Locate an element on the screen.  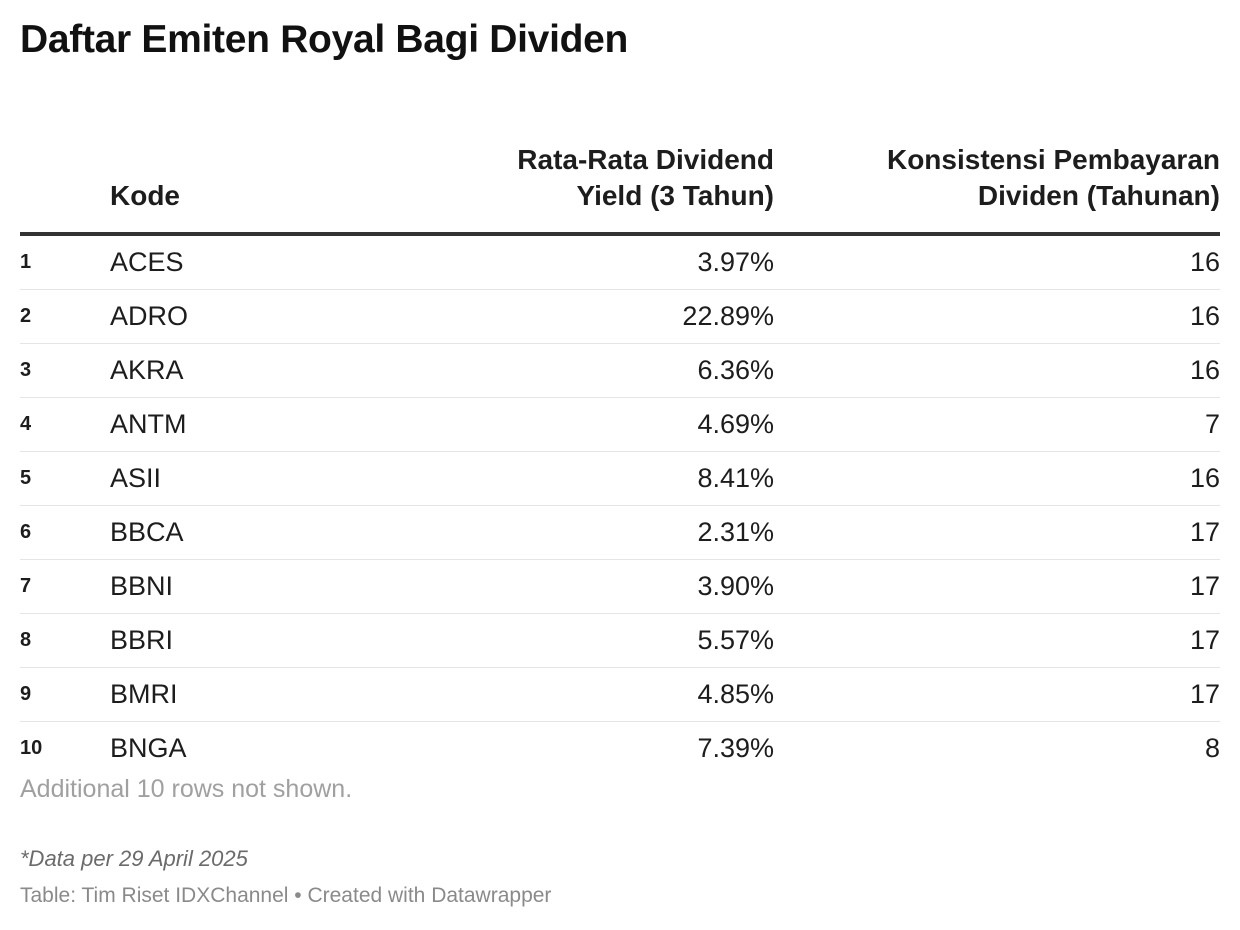
code-cell: BNGA is located at coordinates (148, 748).